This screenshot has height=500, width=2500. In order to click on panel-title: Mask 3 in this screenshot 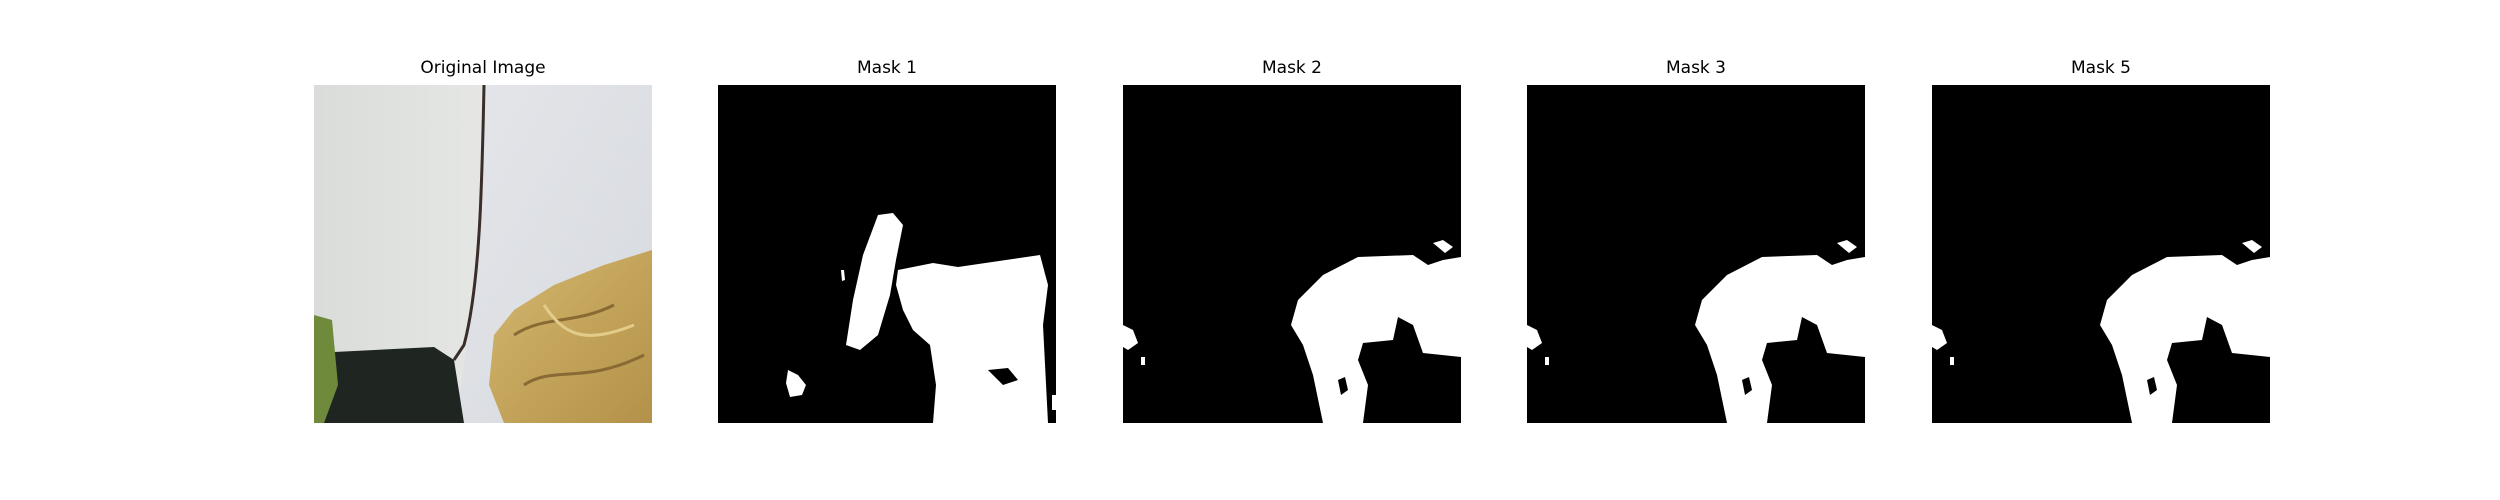, I will do `click(1695, 68)`.